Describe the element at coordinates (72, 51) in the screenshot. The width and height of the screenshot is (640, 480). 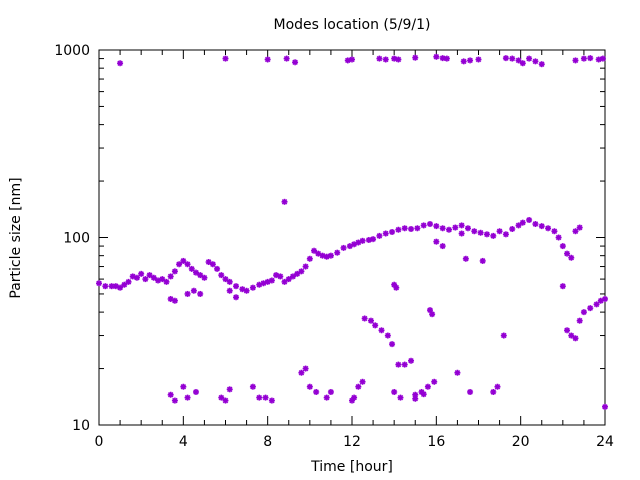
I see `y-tick-label: 1000` at that location.